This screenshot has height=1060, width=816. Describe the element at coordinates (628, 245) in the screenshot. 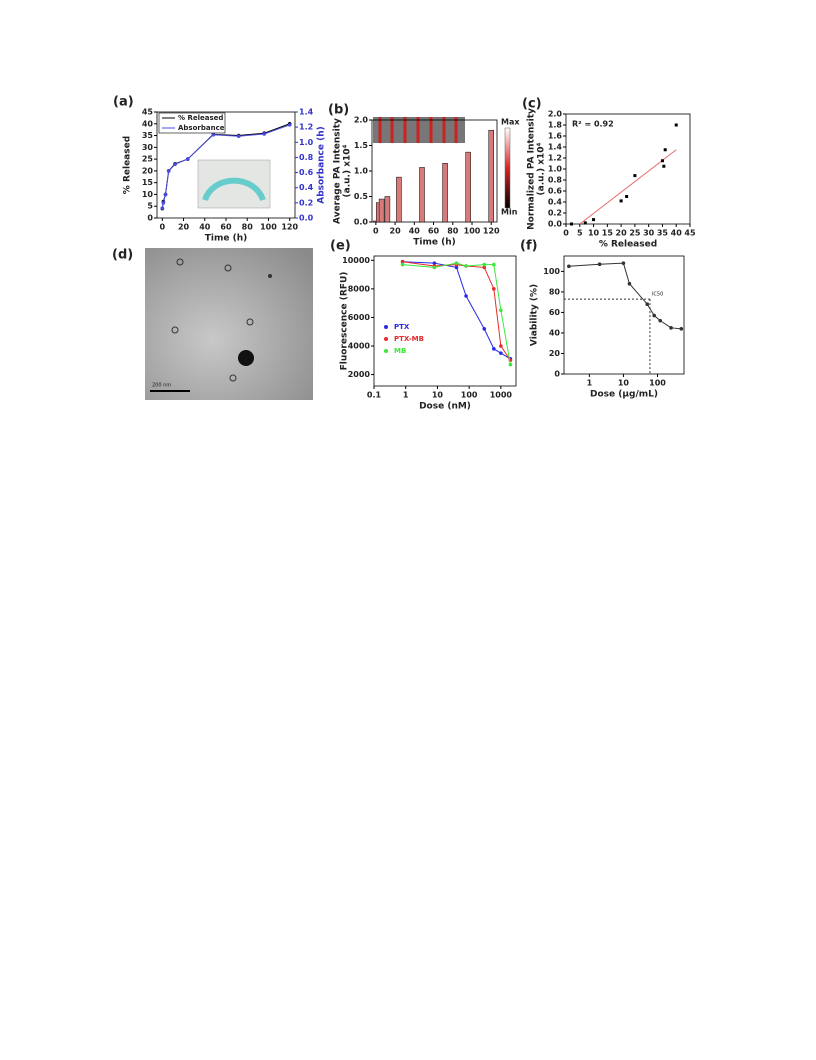

I see `x-axis-label: % Released` at that location.